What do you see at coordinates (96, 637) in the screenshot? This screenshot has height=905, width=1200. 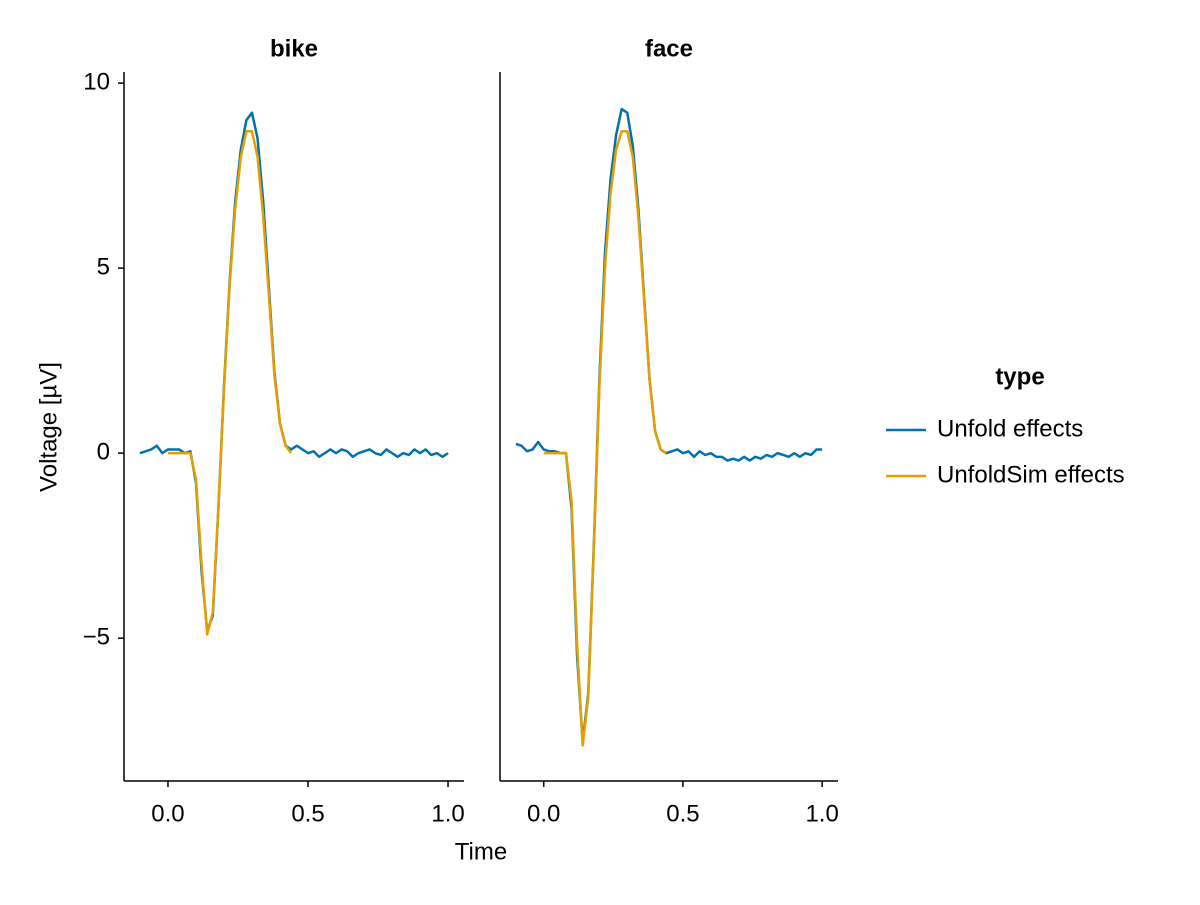 I see `y-tick-label: −5` at bounding box center [96, 637].